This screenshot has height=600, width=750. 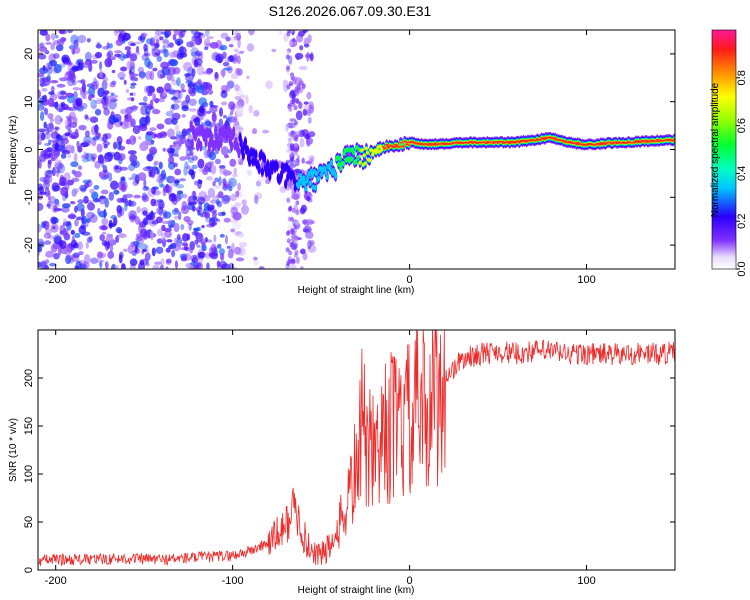 I want to click on spectrogram-carrier, so click(x=432, y=158).